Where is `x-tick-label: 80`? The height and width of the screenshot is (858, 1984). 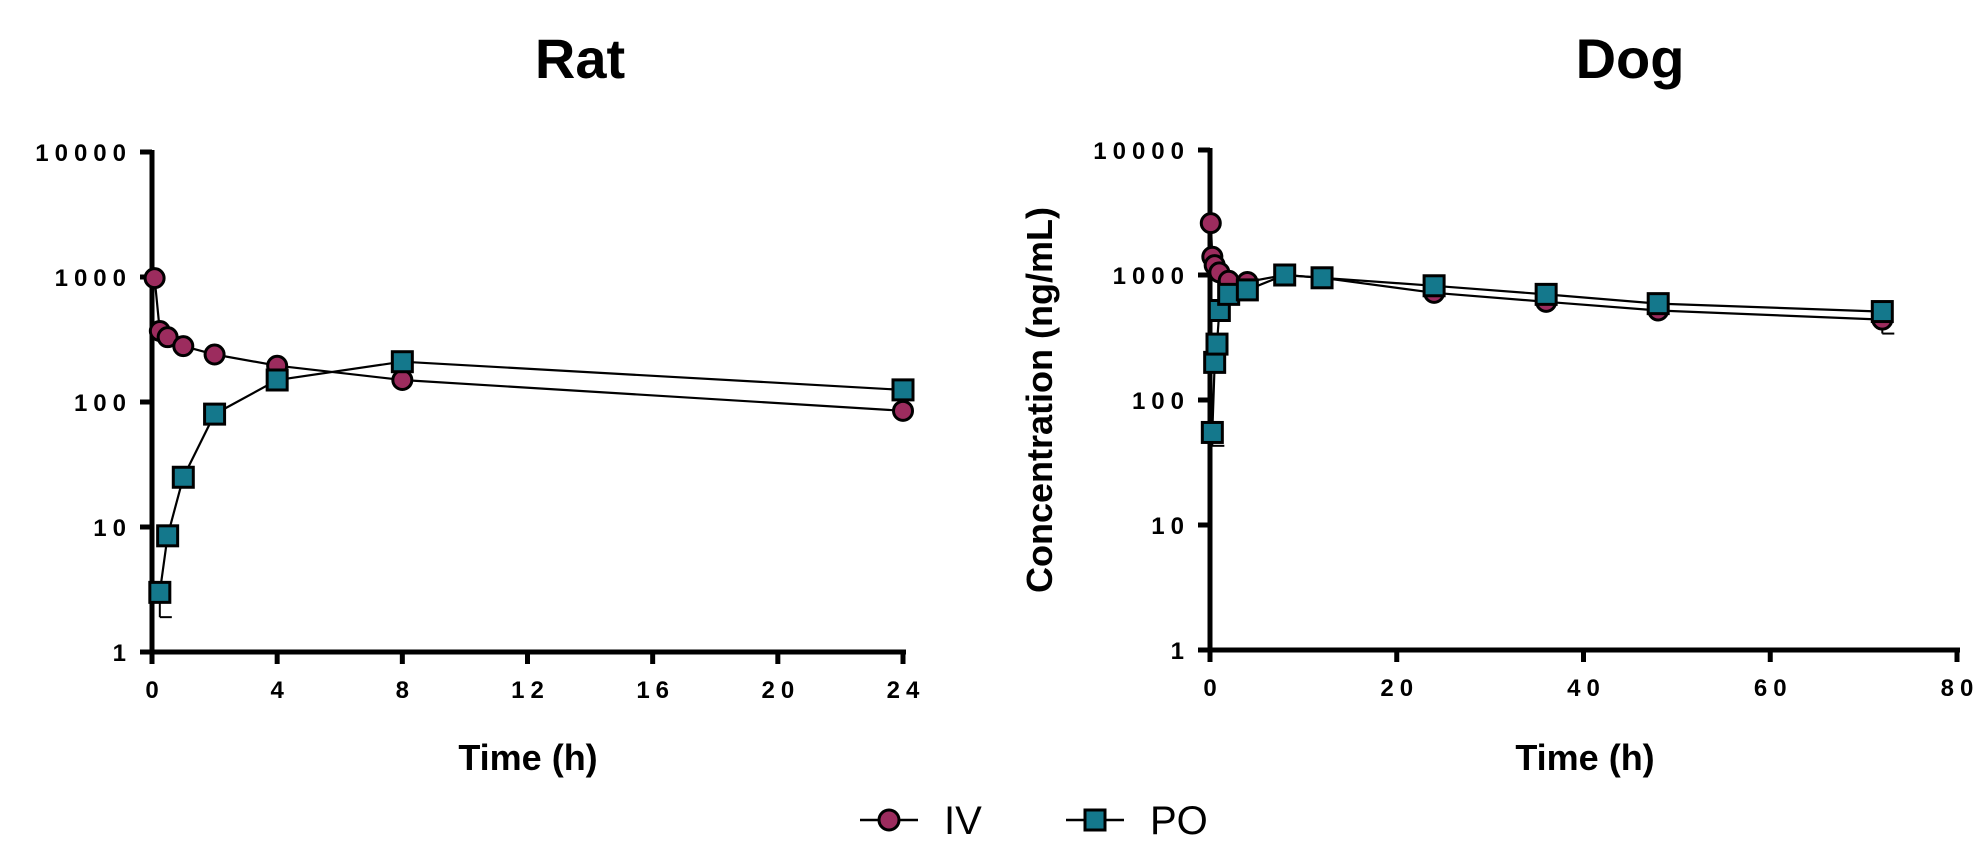
x-tick-label: 80 is located at coordinates (1960, 688).